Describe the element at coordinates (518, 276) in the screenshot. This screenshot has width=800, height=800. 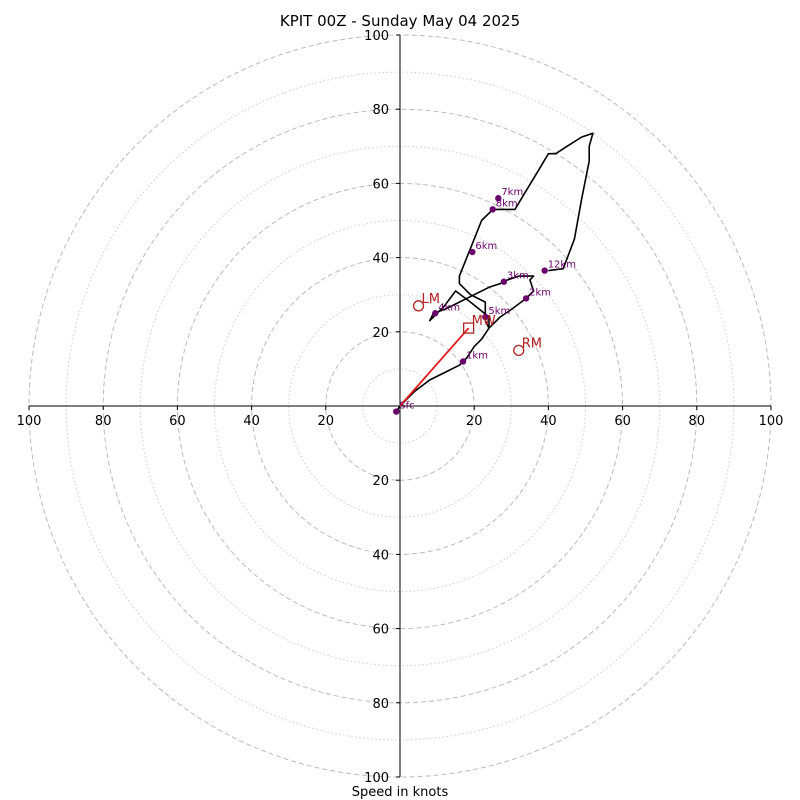
I see `height-label: 3km` at that location.